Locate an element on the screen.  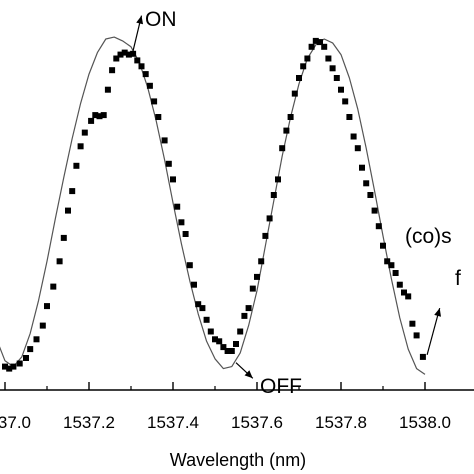
x-tick-label: 1537.0 is located at coordinates (15, 422).